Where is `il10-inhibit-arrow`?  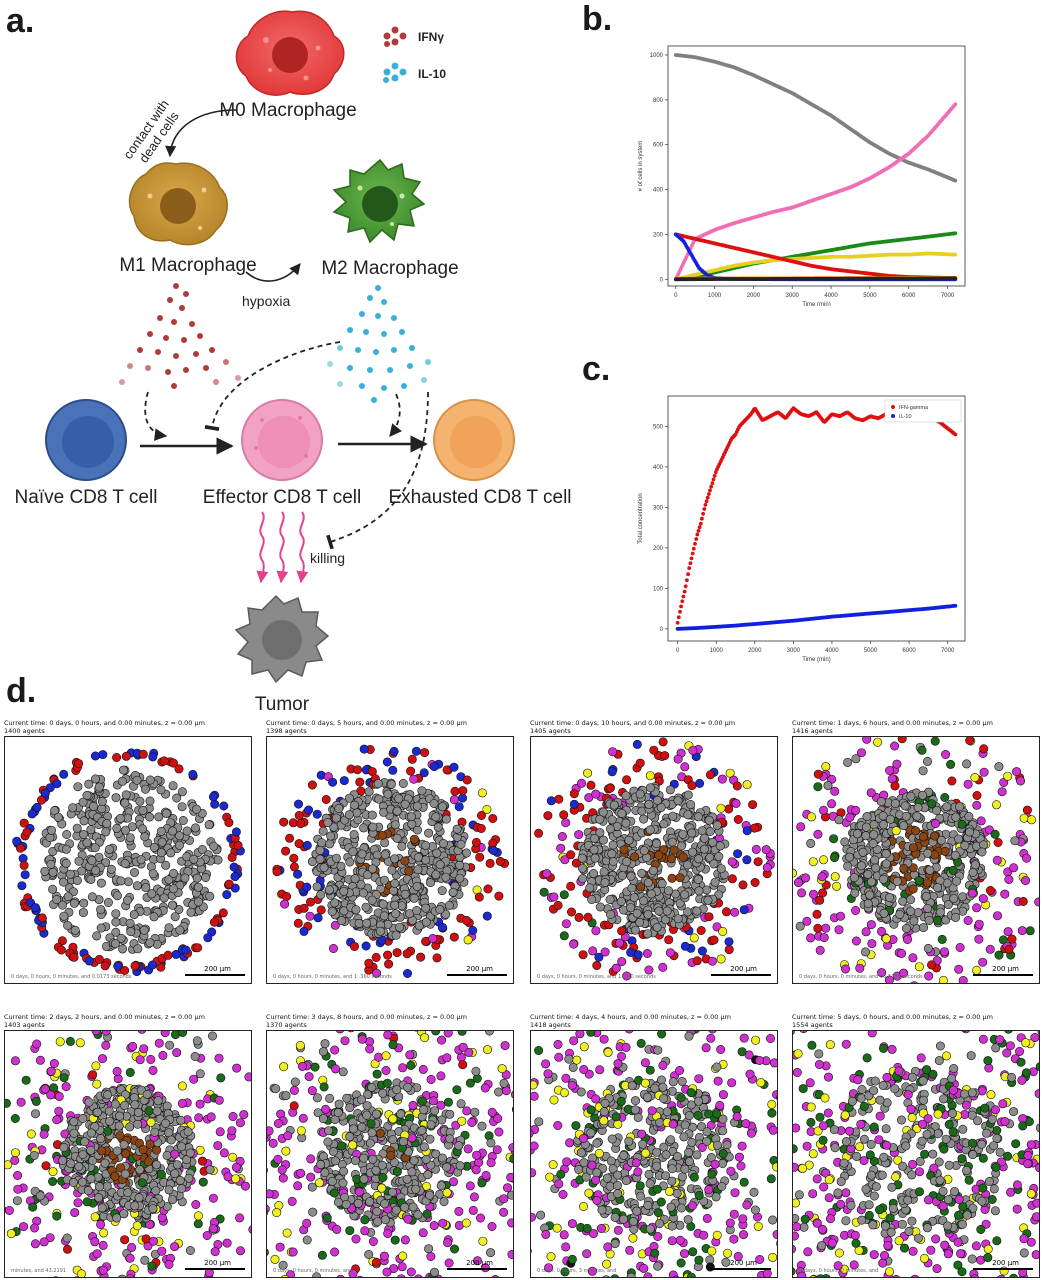
il10-inhibit-arrow is located at coordinates (272, 386).